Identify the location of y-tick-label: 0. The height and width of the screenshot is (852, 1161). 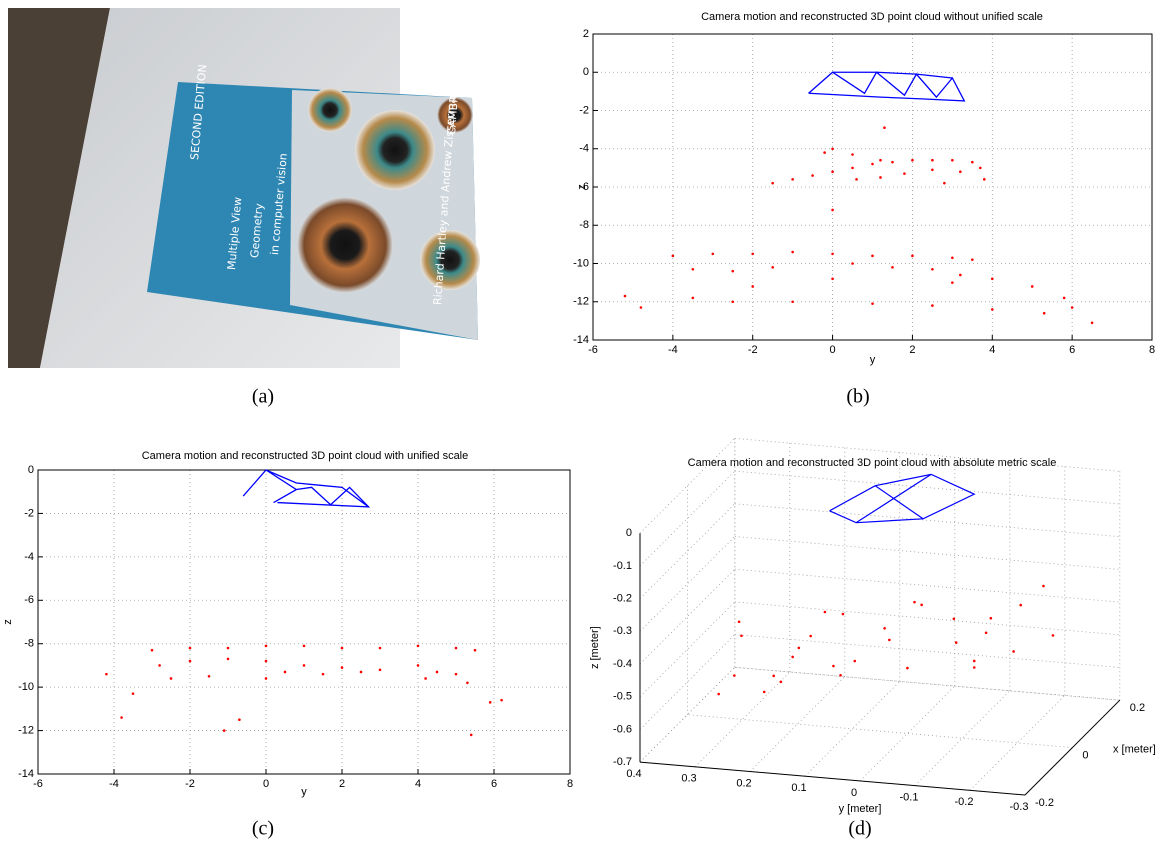
(31, 470).